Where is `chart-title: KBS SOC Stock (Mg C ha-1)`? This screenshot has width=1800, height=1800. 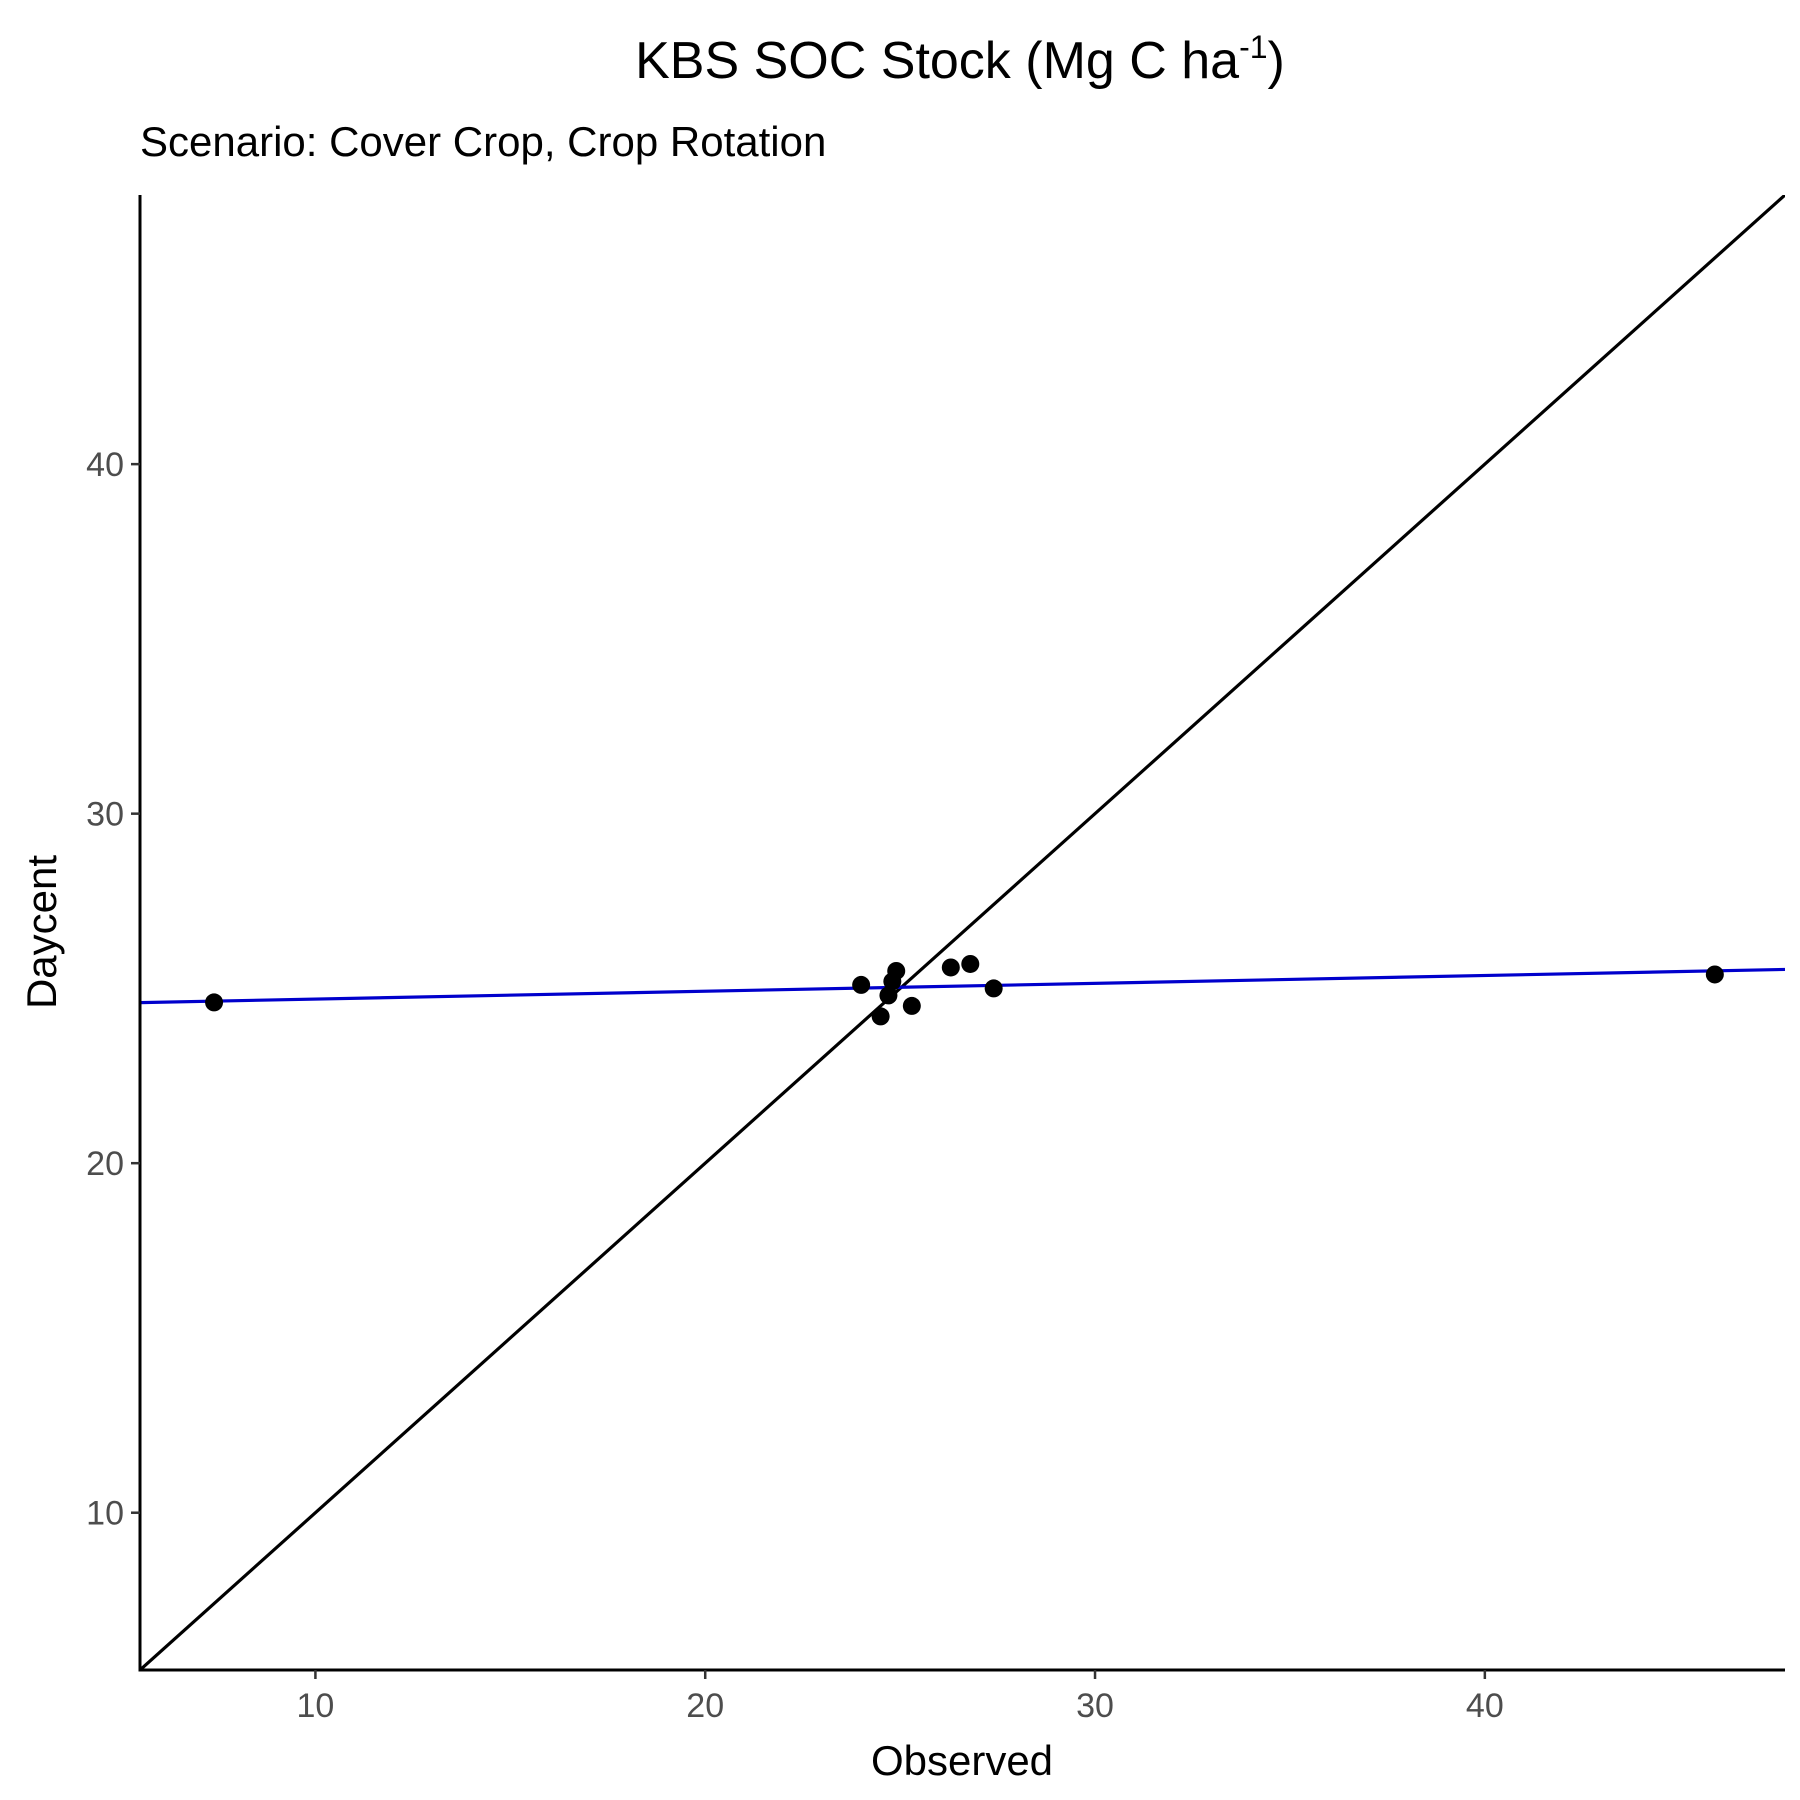
chart-title: KBS SOC Stock (Mg C ha-1) is located at coordinates (960, 59).